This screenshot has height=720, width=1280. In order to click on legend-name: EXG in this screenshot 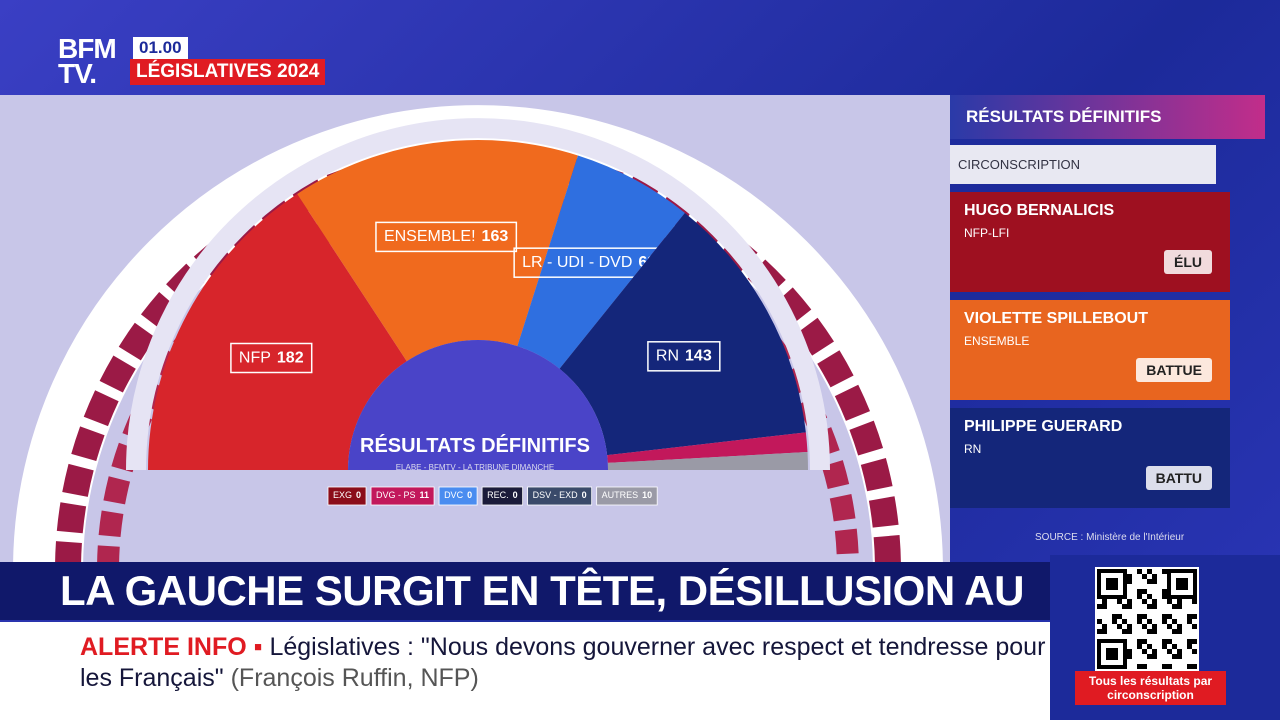, I will do `click(342, 495)`.